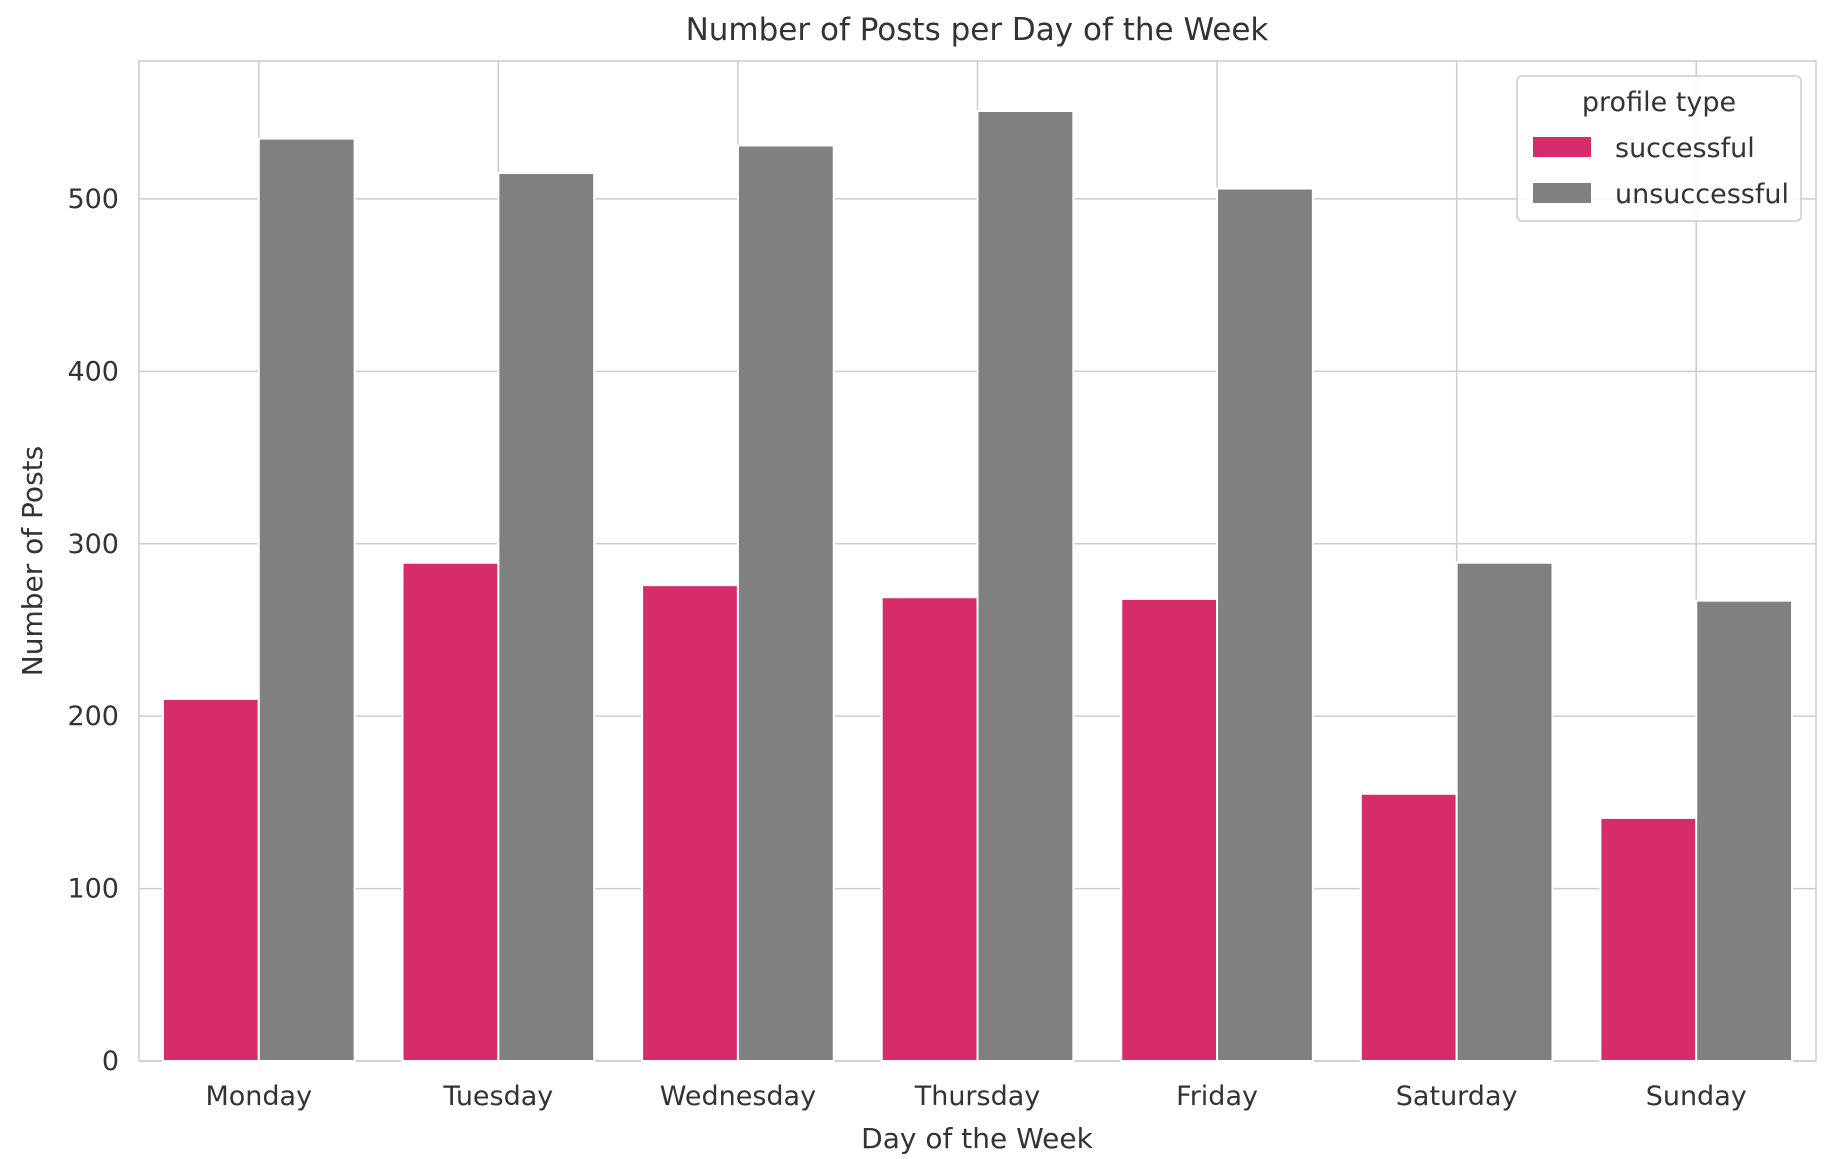  Describe the element at coordinates (1696, 1096) in the screenshot. I see `x-tick-label: Sunday` at that location.